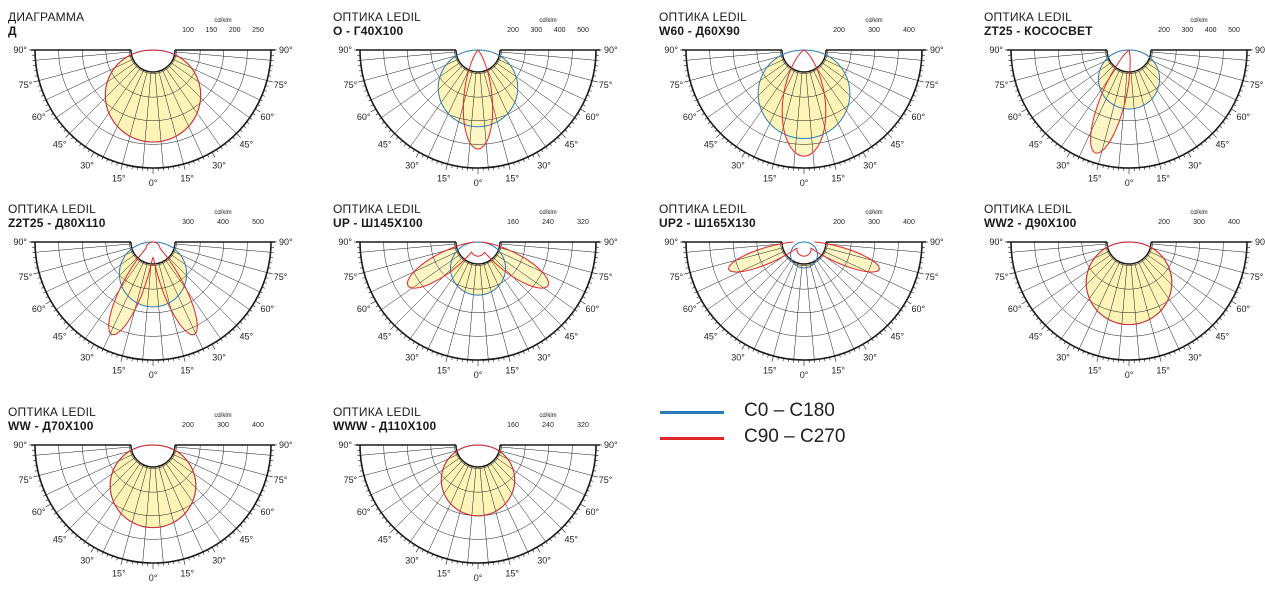 The image size is (1265, 603). Describe the element at coordinates (583, 222) in the screenshot. I see `scale-tick-label: 320` at that location.